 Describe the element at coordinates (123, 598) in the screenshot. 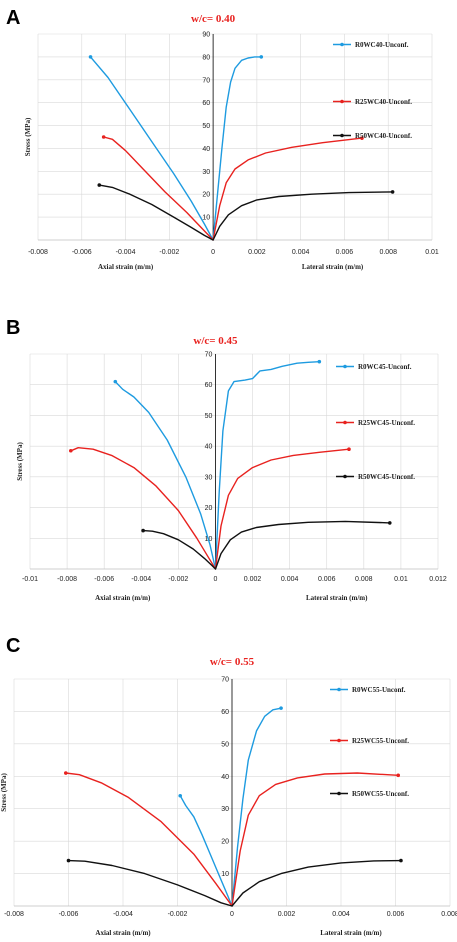

I see `x-axis-label-axial: Axial strain (m/m)` at that location.